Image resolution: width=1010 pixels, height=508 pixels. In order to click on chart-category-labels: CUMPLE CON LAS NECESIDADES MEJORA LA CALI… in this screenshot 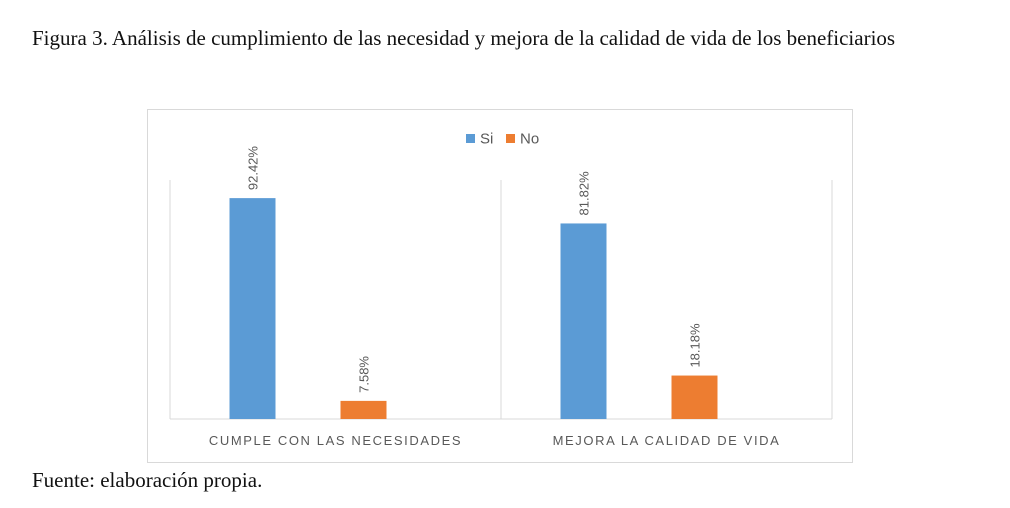, I will do `click(495, 440)`.